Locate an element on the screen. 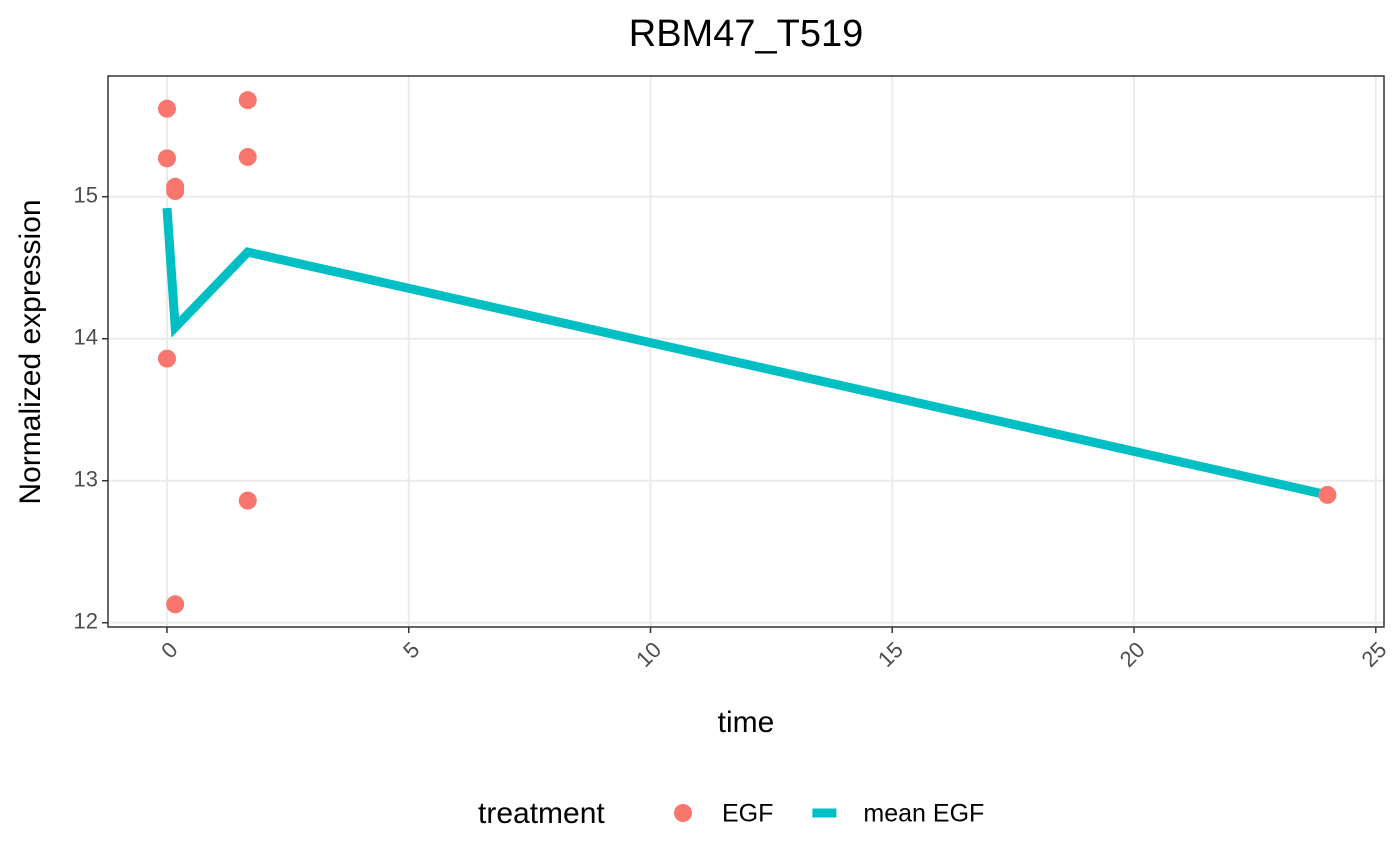 This screenshot has height=865, width=1400. x-axis-label: time is located at coordinates (746, 722).